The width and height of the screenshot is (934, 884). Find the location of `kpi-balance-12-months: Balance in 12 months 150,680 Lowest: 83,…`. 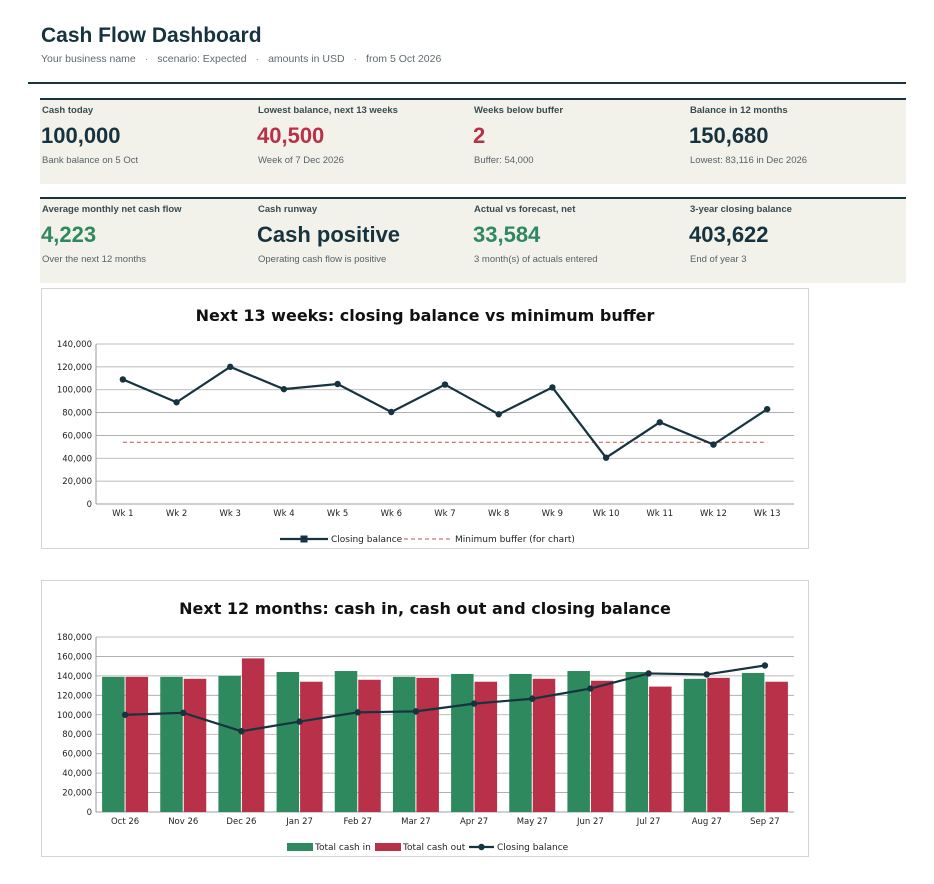

kpi-balance-12-months: Balance in 12 months 150,680 Lowest: 83,… is located at coordinates (793, 142).